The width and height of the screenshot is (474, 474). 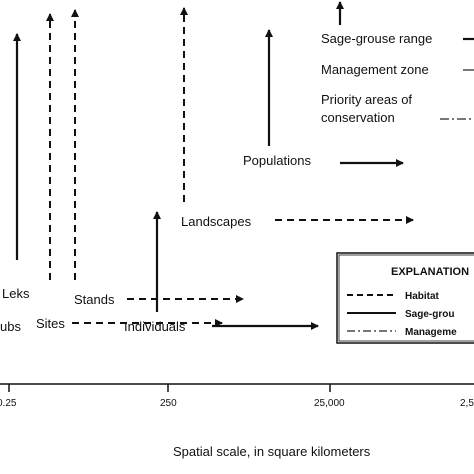 What do you see at coordinates (10, 326) in the screenshot?
I see `ubs-label: ubs` at bounding box center [10, 326].